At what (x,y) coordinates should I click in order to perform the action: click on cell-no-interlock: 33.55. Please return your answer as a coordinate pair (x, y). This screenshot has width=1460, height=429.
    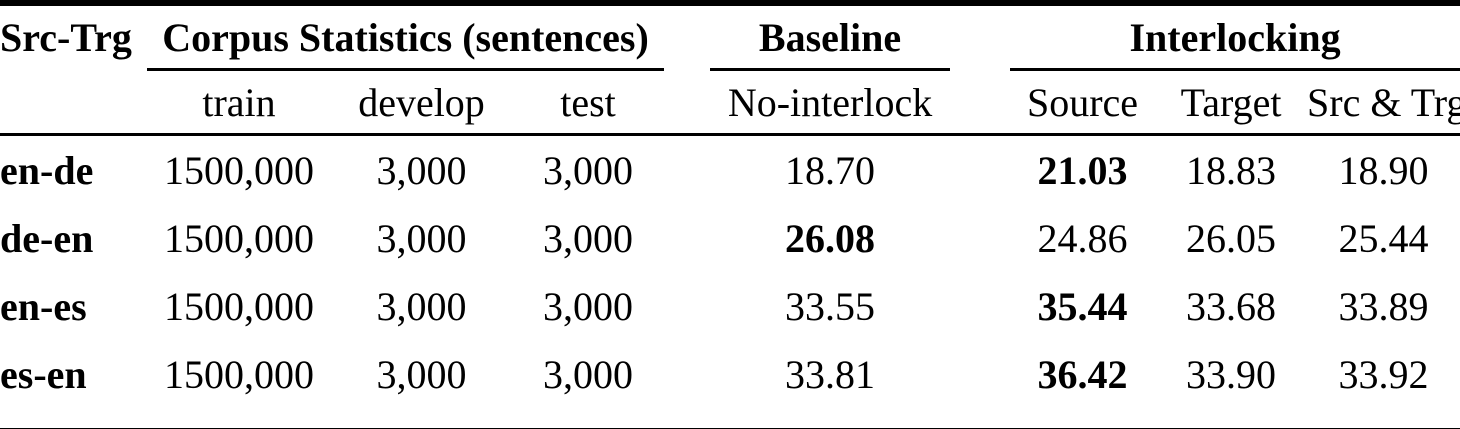
    Looking at the image, I should click on (830, 306).